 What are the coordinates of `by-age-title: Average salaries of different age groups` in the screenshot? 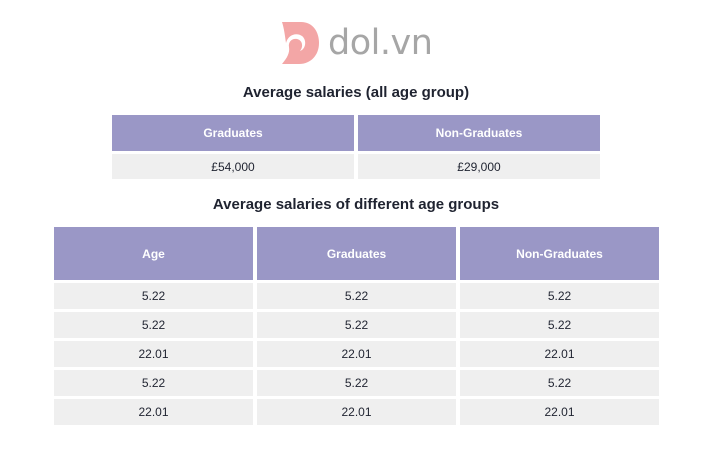 It's located at (356, 204).